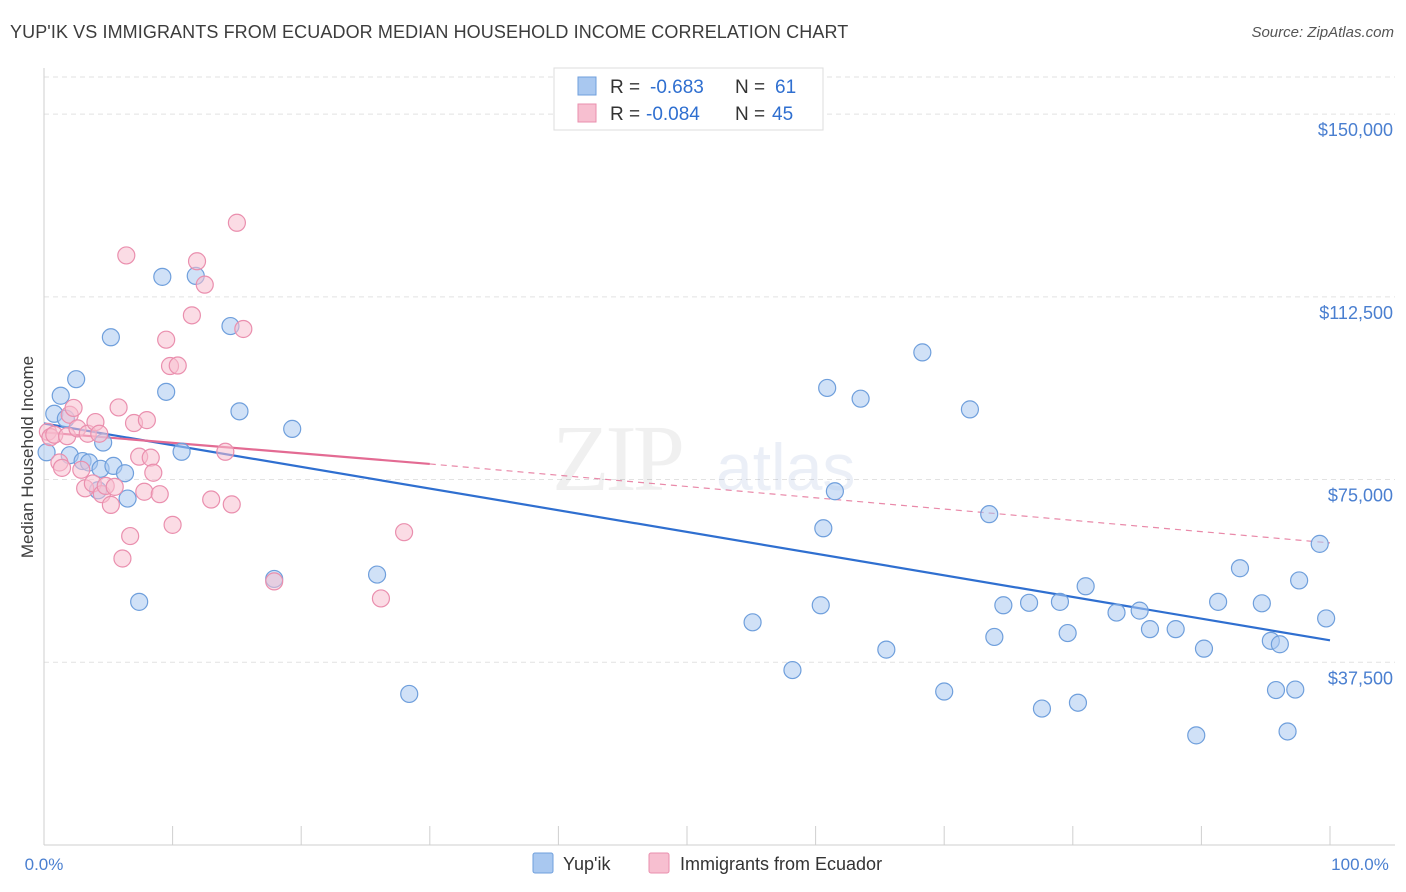 Image resolution: width=1406 pixels, height=892 pixels. What do you see at coordinates (785, 87) in the screenshot?
I see `stats-n-value-yupik: 61` at bounding box center [785, 87].